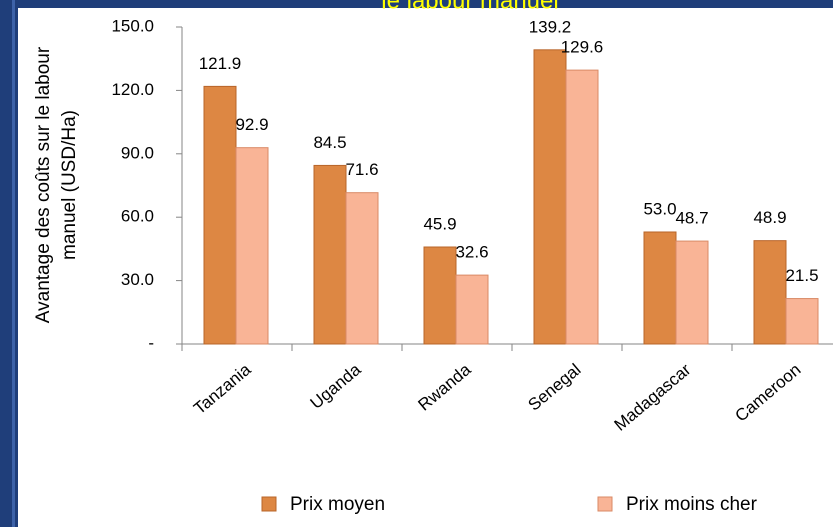  I want to click on y-tick-label: 30.0, so click(137, 279).